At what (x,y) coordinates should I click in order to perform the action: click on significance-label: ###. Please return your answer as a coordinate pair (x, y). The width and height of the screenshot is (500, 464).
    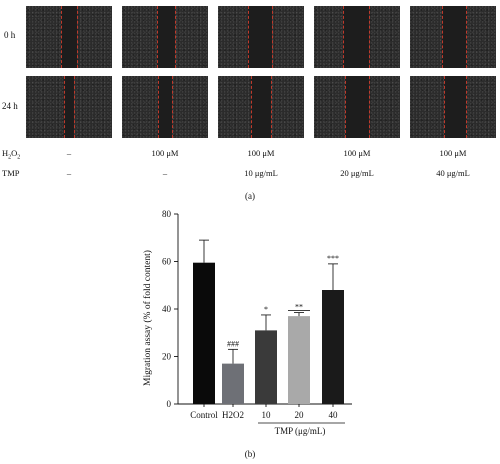
    Looking at the image, I should click on (233, 343).